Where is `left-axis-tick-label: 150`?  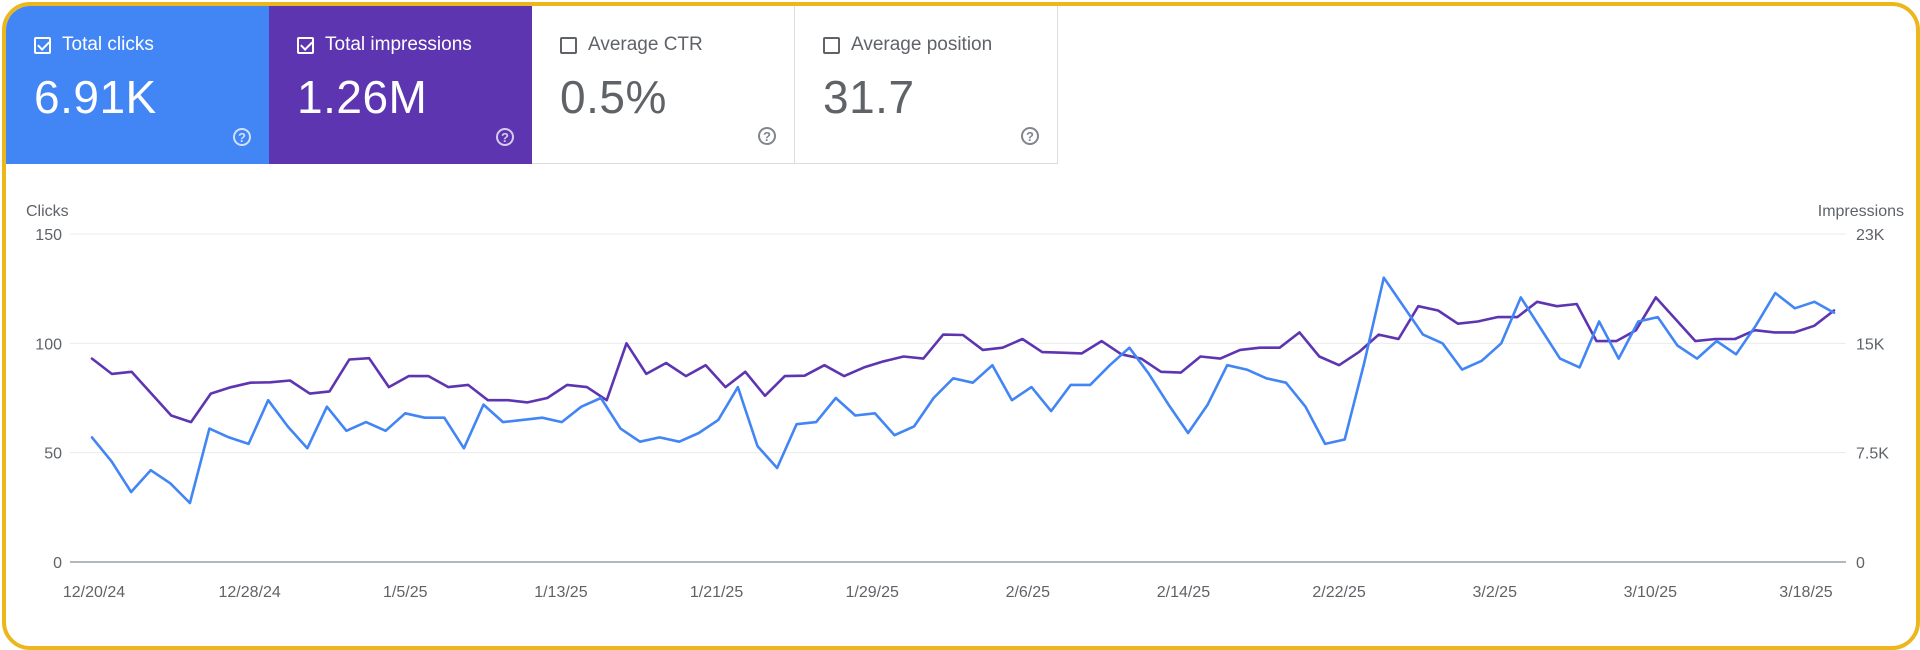 left-axis-tick-label: 150 is located at coordinates (48, 235).